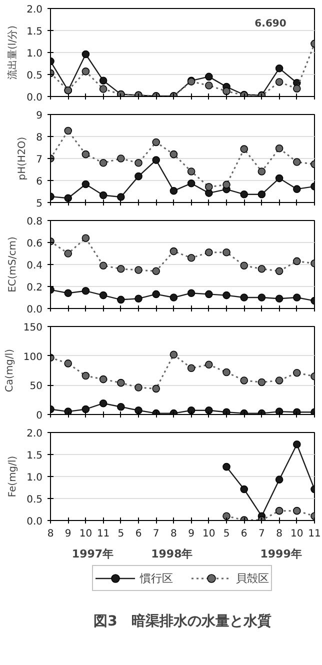 The image size is (322, 665). Describe the element at coordinates (183, 621) in the screenshot. I see `caption: 図3 暗渠排水の水量と水質` at that location.